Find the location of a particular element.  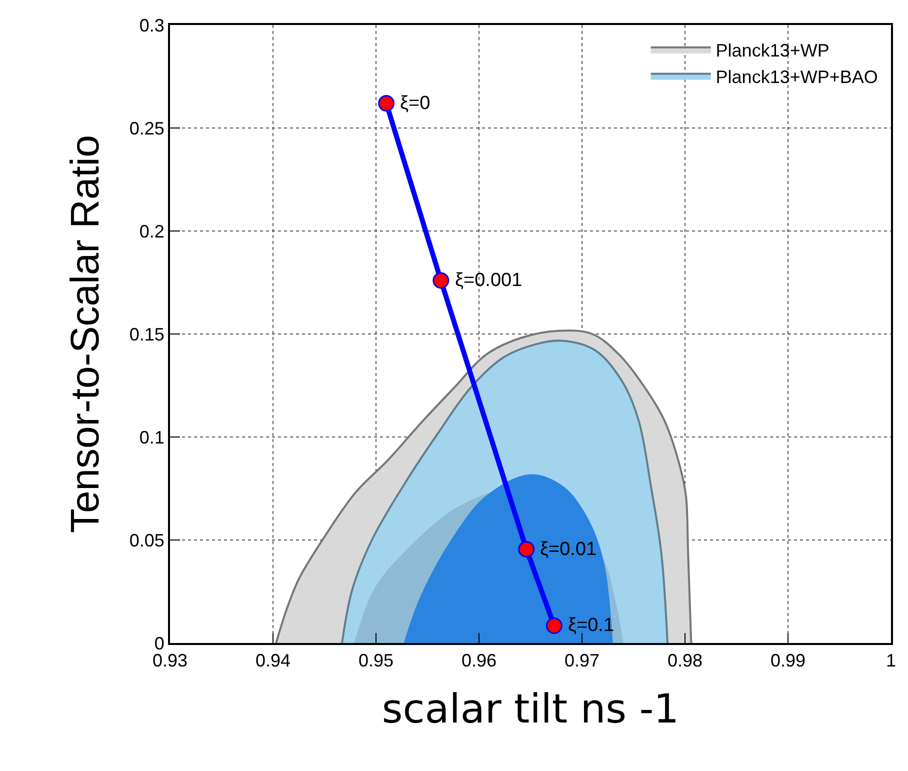

x-tick-label: 1 is located at coordinates (891, 660).